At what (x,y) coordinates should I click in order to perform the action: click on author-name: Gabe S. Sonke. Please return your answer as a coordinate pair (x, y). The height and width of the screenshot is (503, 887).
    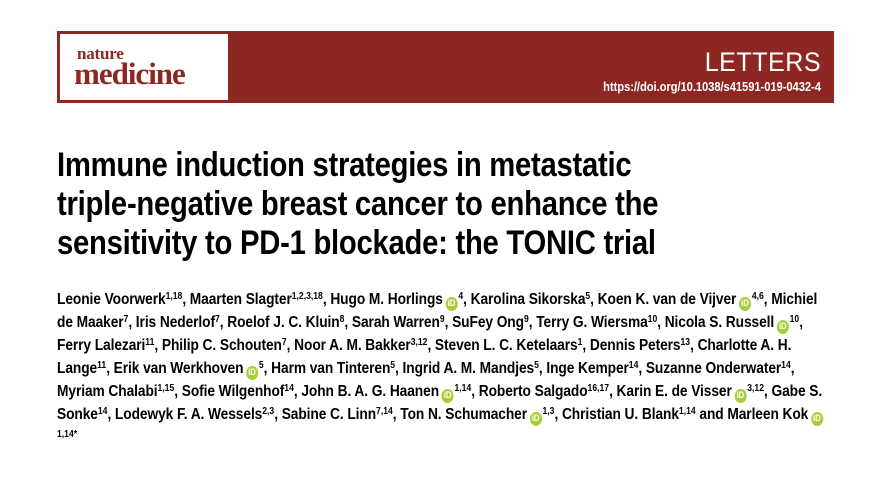
    Looking at the image, I should click on (440, 403).